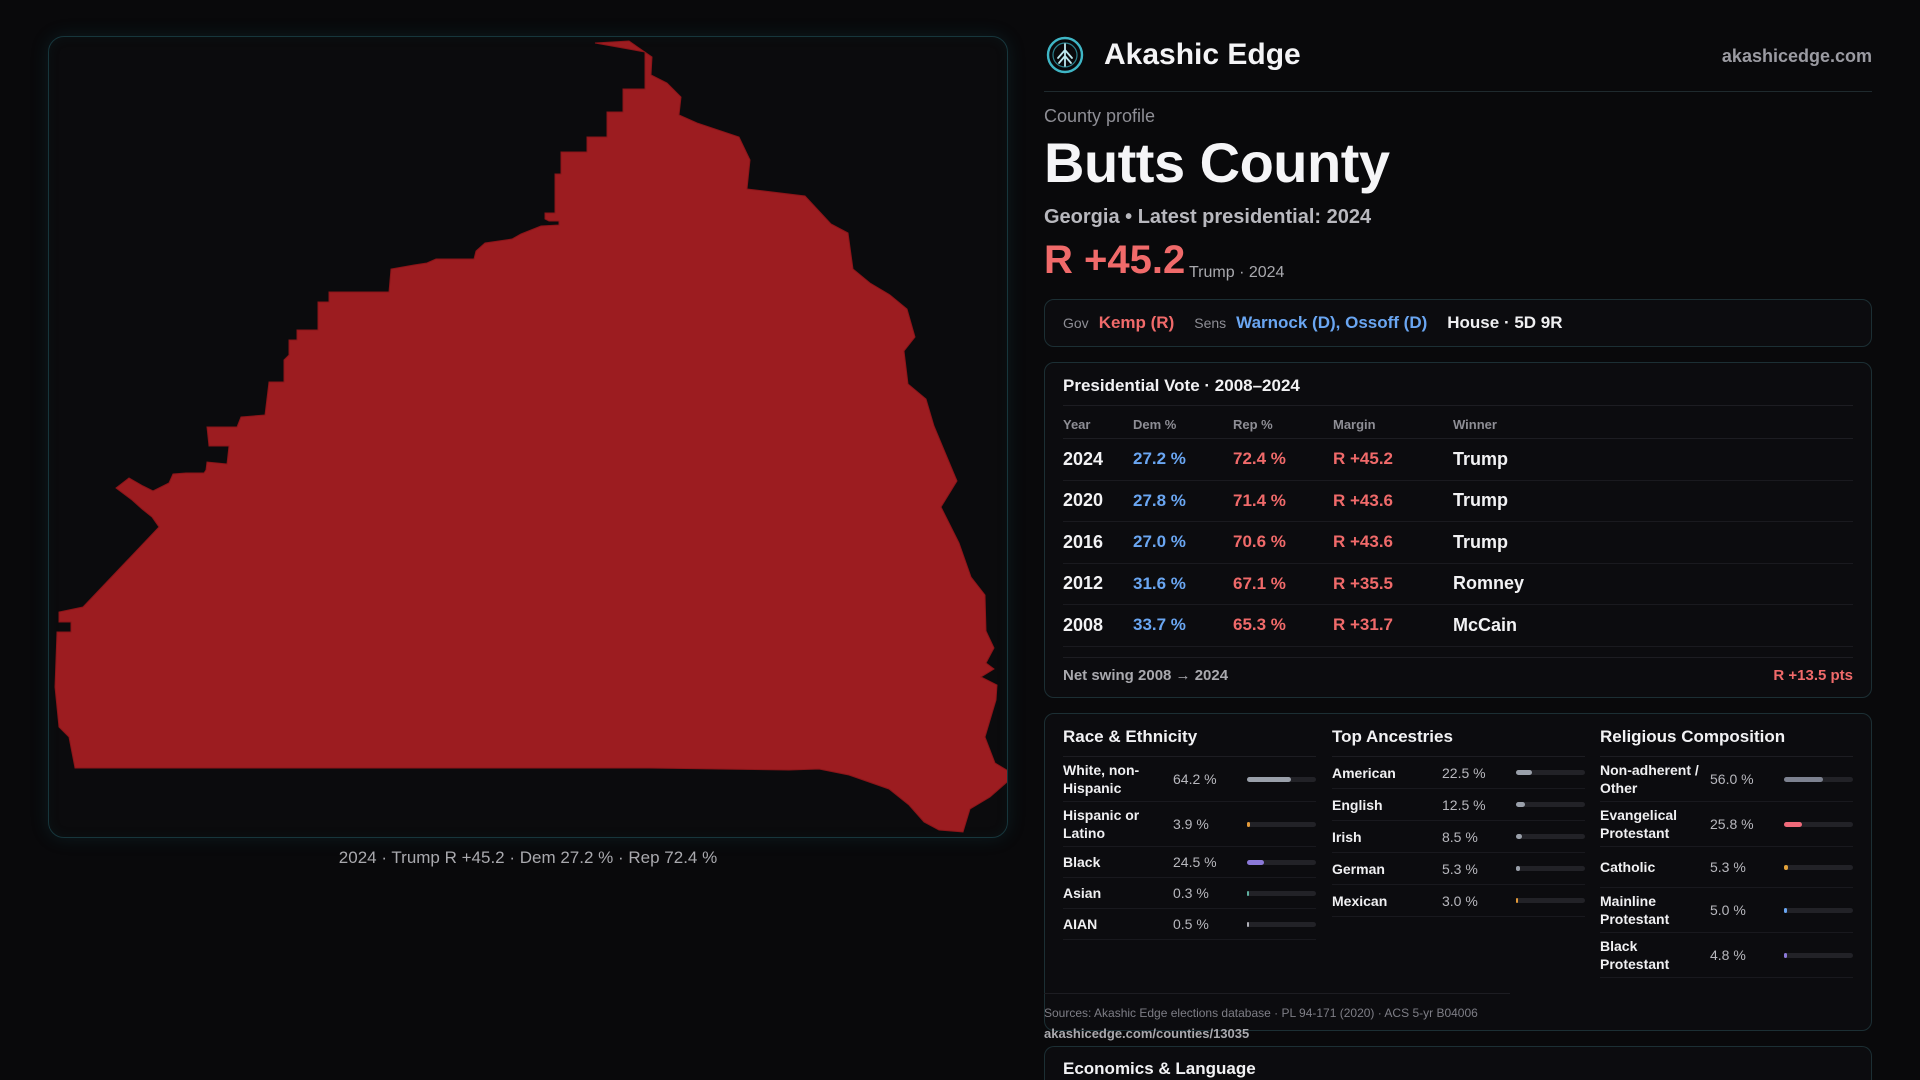 The width and height of the screenshot is (1920, 1080). I want to click on demographic-value: 22.5 %, so click(1464, 772).